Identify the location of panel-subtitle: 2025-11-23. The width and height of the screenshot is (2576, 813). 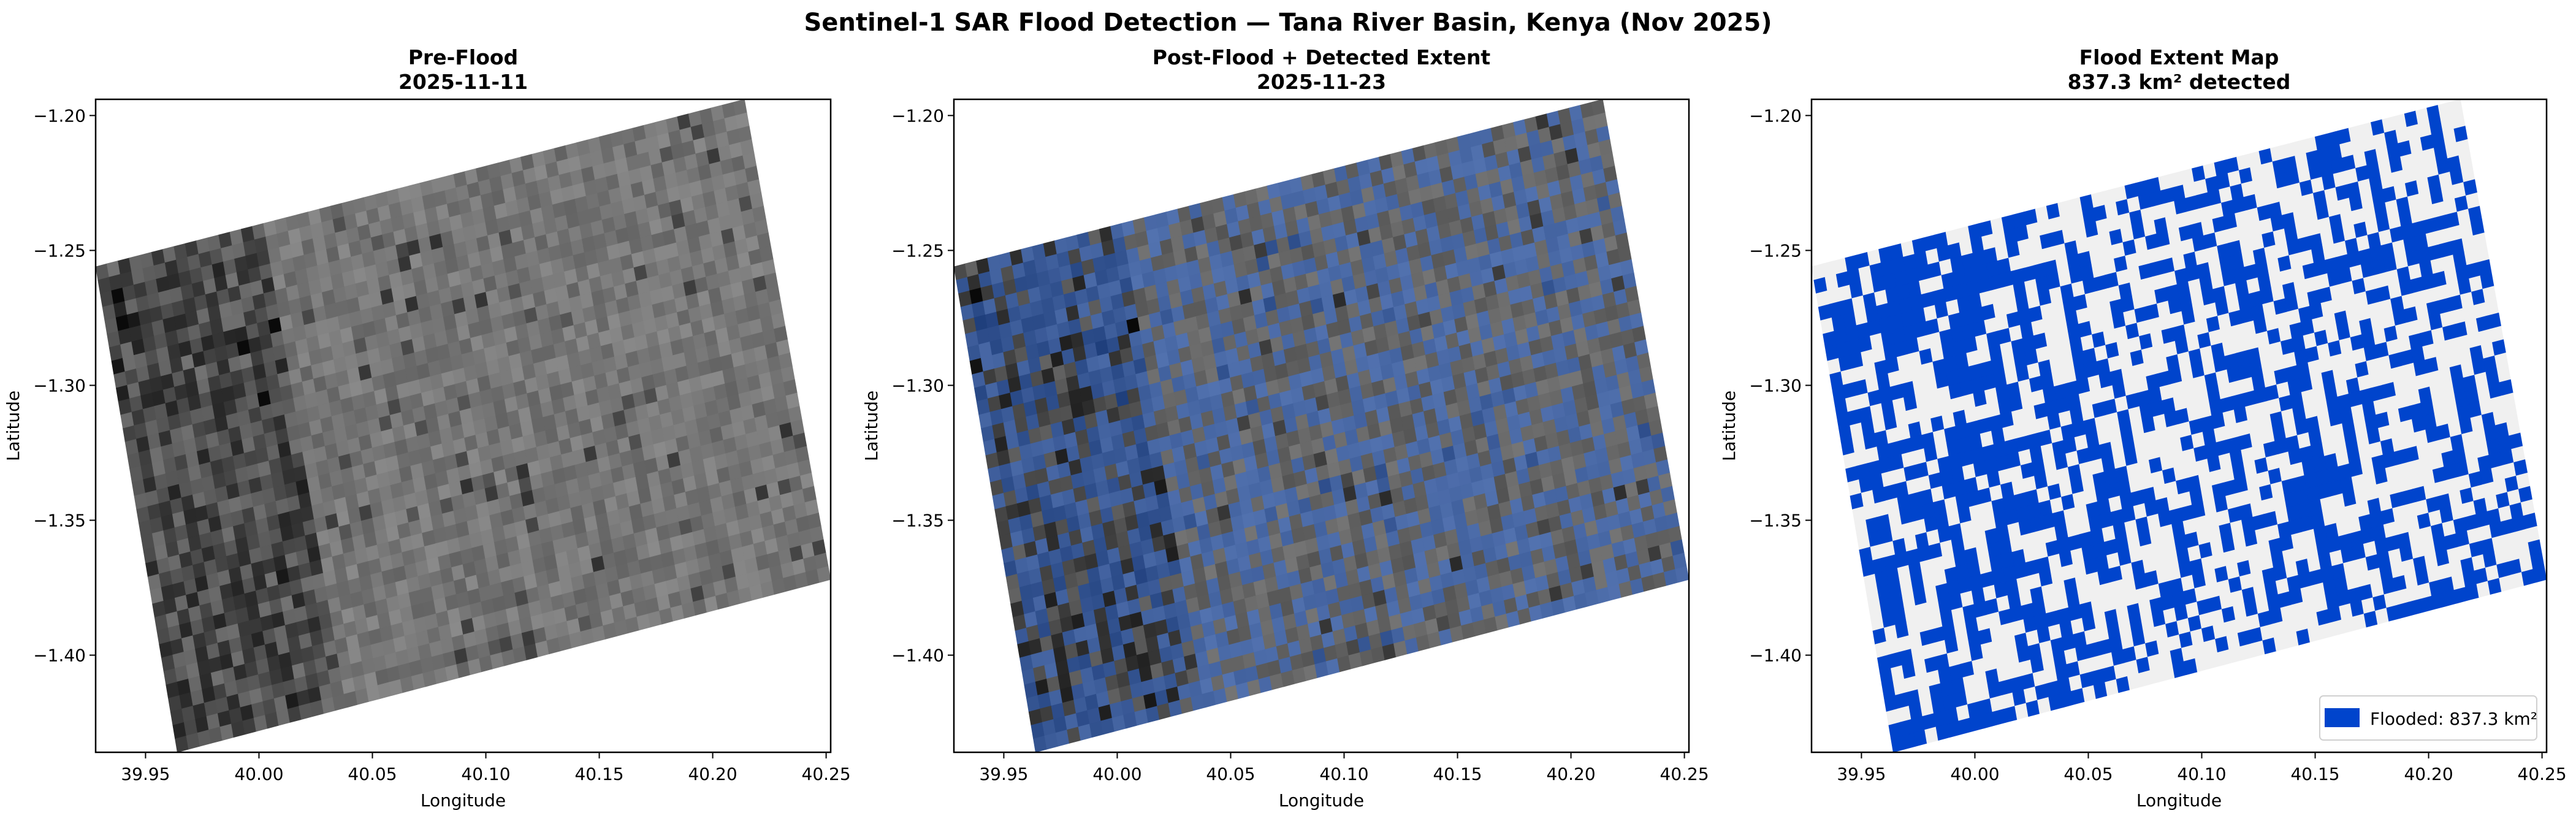
(1321, 82).